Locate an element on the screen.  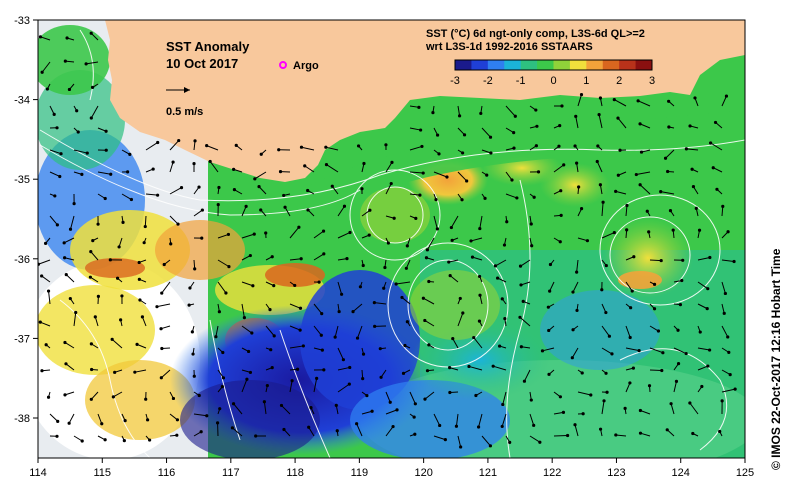
colorbar-tick-label: 3 is located at coordinates (652, 81).